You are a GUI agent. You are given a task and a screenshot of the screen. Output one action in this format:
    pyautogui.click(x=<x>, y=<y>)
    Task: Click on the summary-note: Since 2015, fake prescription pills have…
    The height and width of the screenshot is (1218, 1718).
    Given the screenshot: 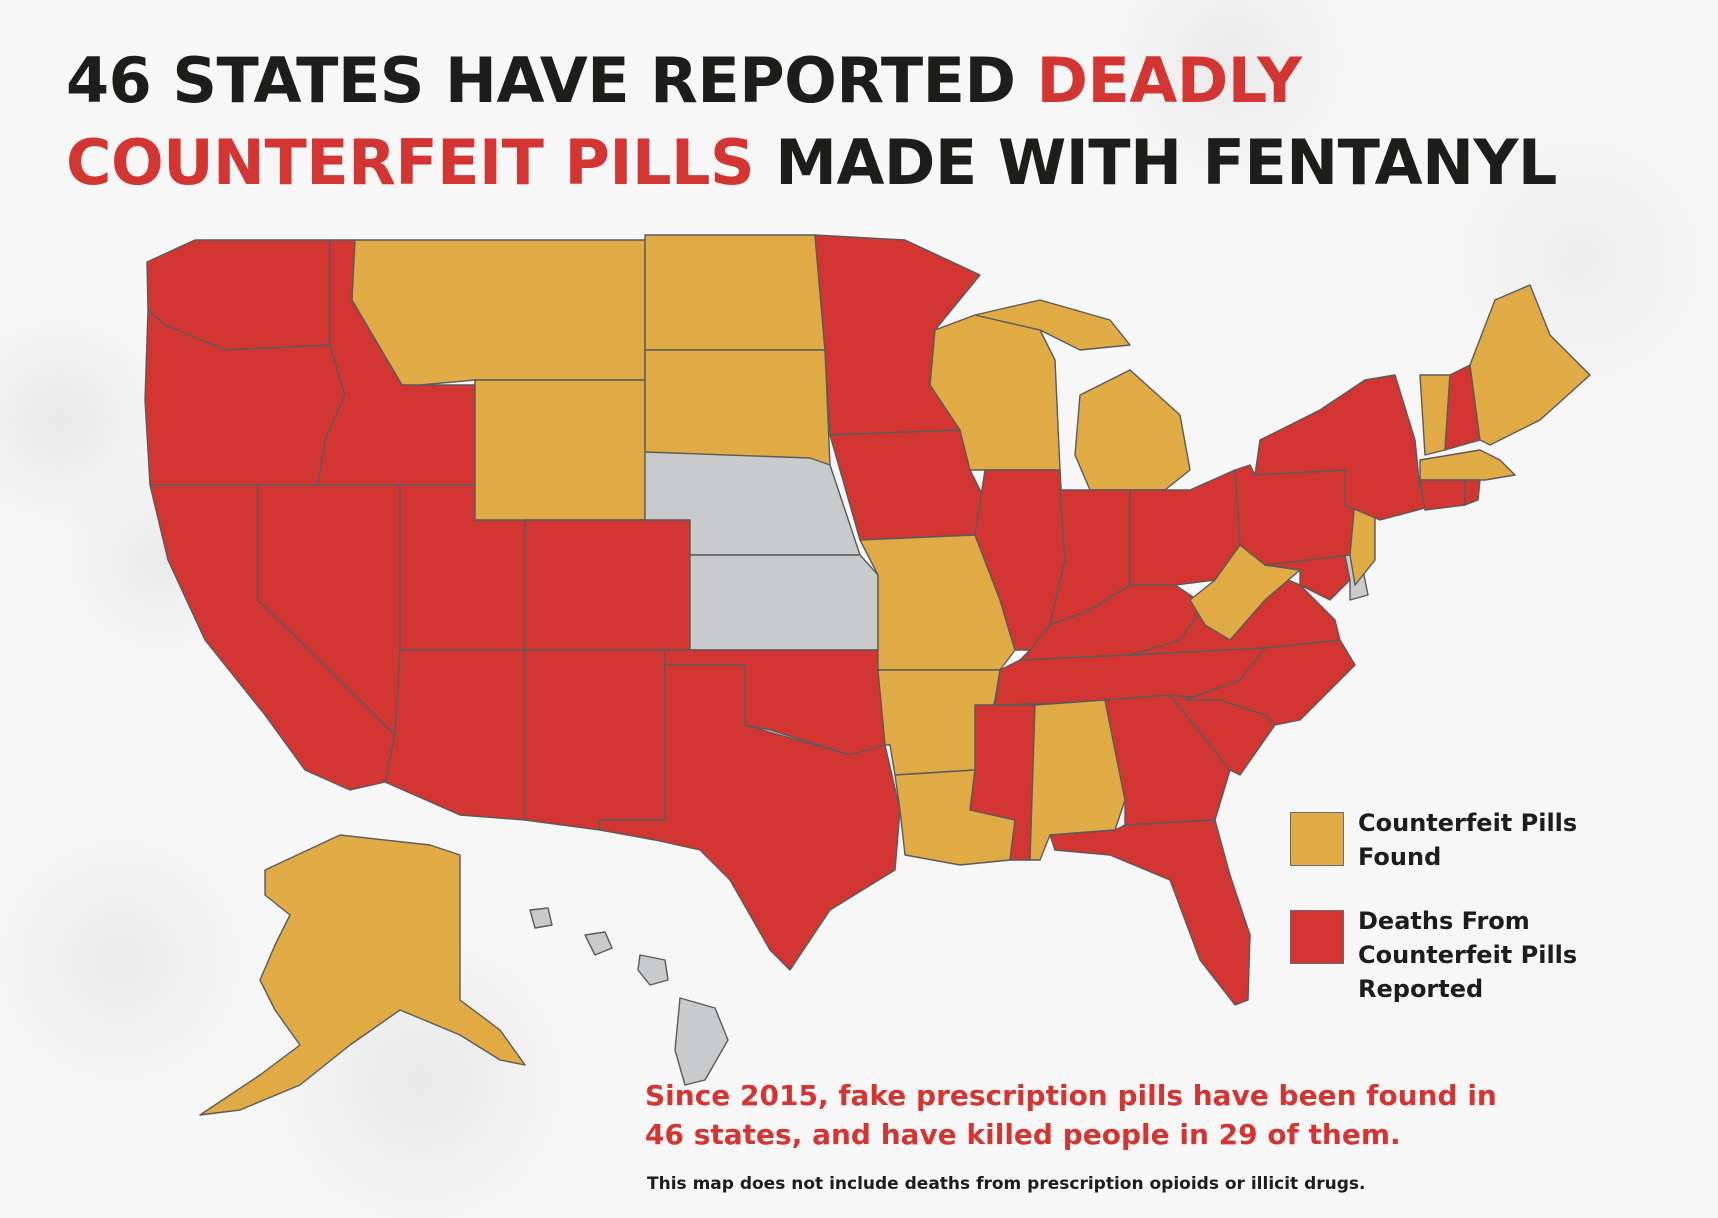 What is the action you would take?
    pyautogui.click(x=1071, y=1115)
    